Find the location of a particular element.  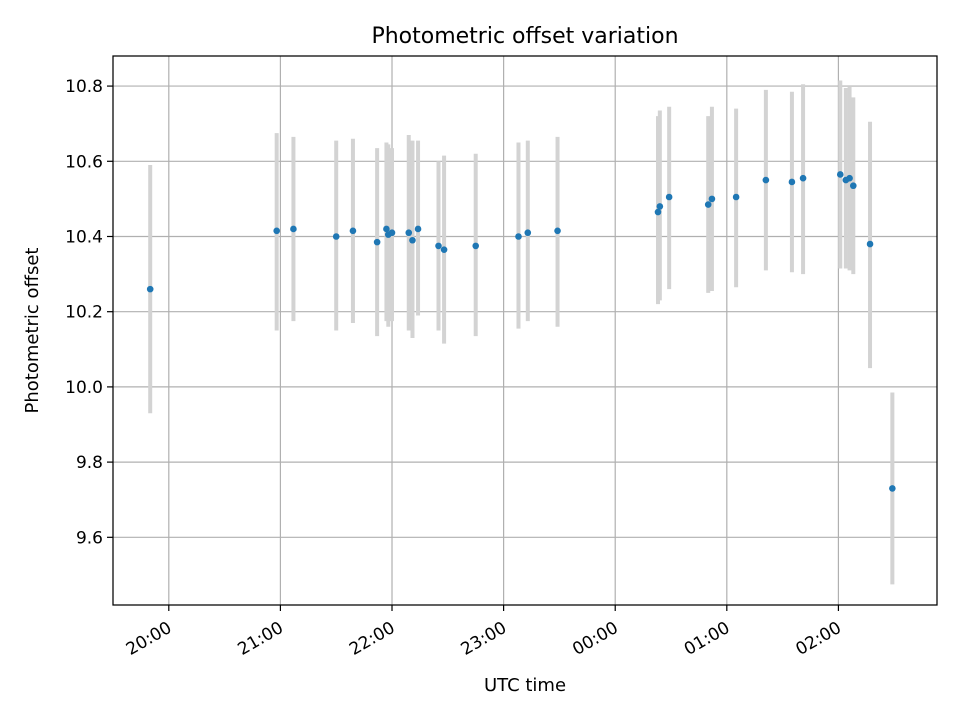

y-tick-label: 10.6 is located at coordinates (84, 162).